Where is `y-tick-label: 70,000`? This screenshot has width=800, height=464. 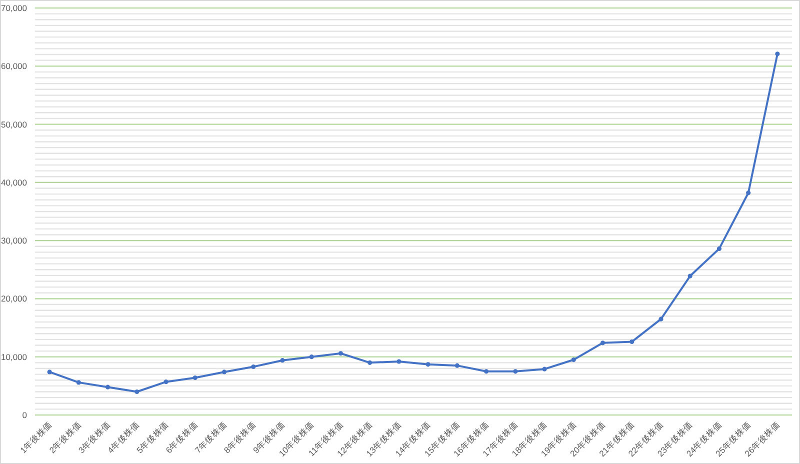
y-tick-label: 70,000 is located at coordinates (14, 8).